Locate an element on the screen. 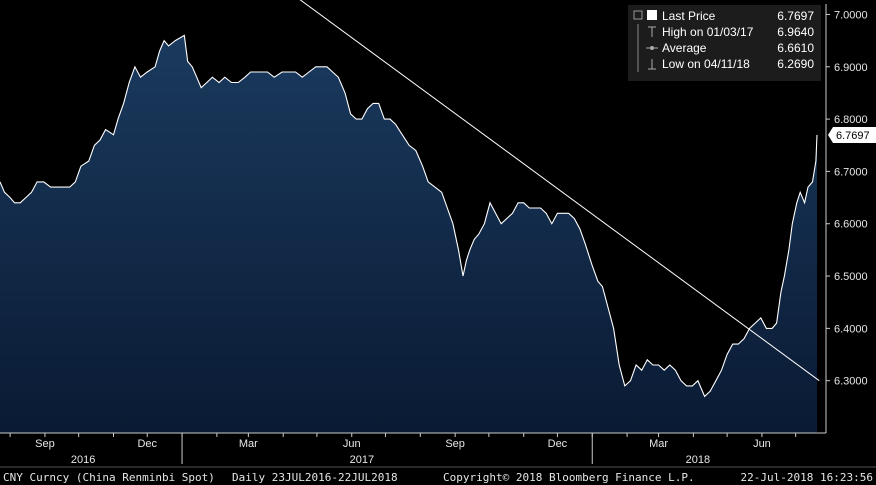 This screenshot has width=876, height=485. y-tick-label: 6.9000 is located at coordinates (851, 68).